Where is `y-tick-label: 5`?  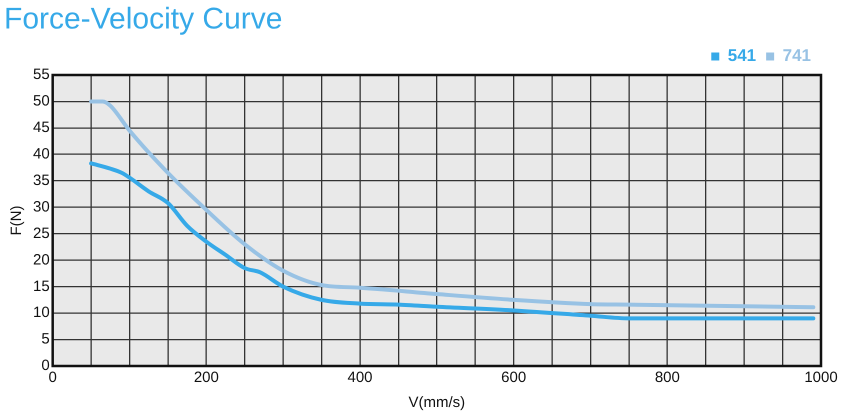 y-tick-label: 5 is located at coordinates (45, 339).